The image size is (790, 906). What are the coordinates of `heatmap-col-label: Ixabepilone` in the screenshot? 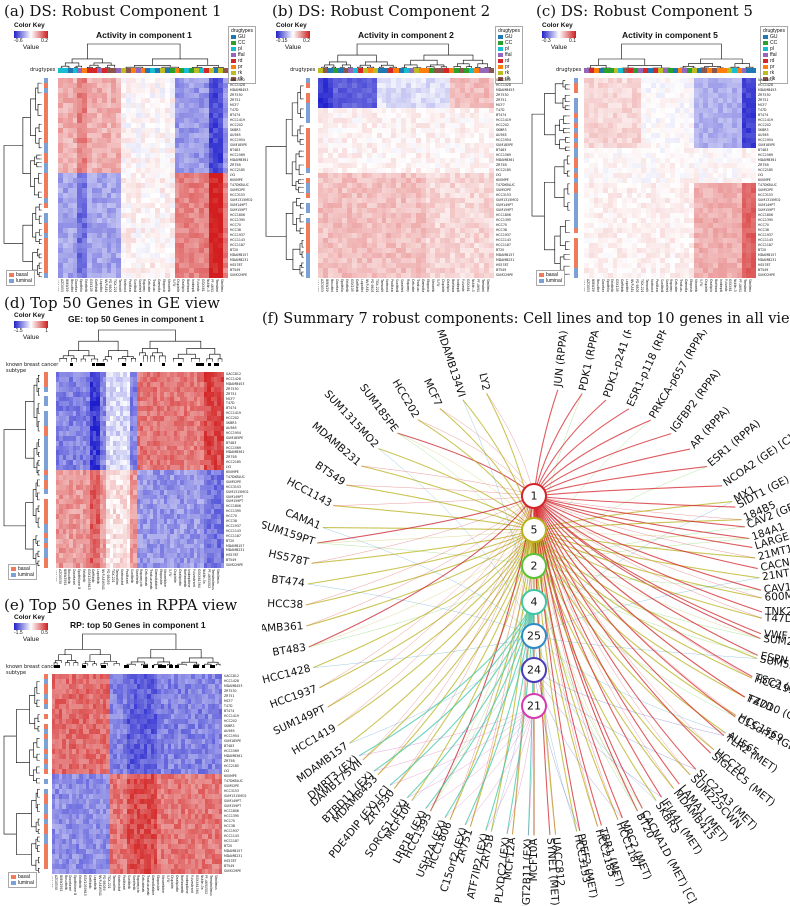 It's located at (193, 285).